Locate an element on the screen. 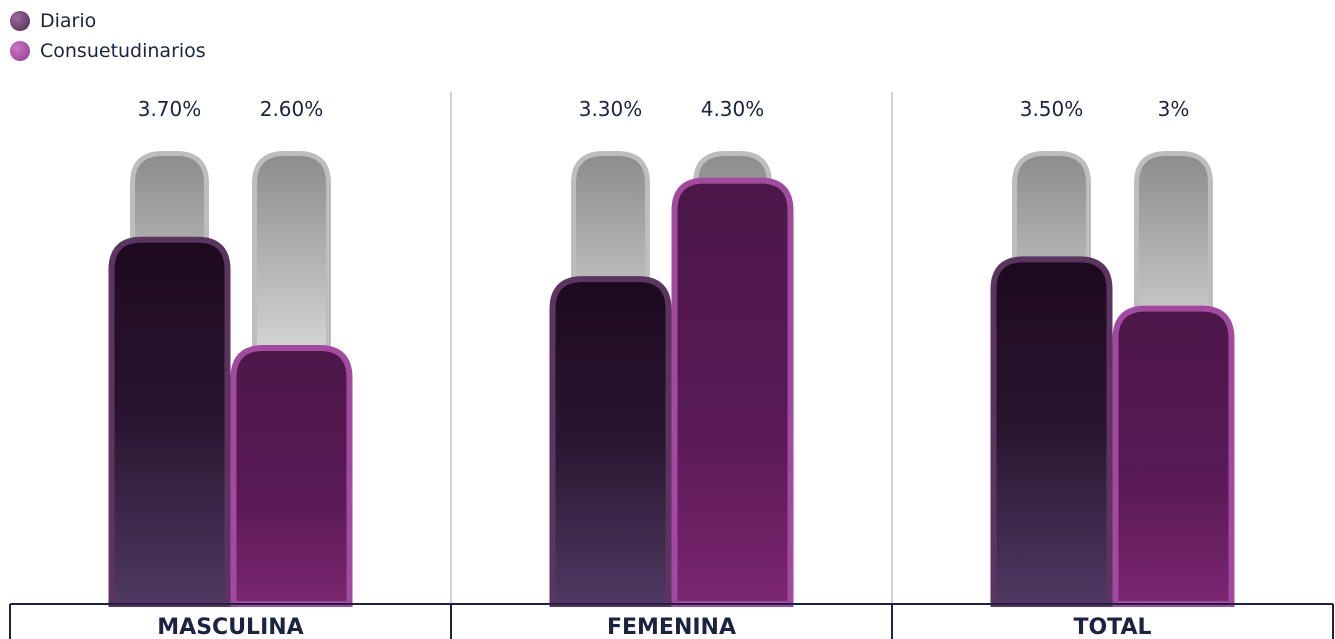 This screenshot has height=639, width=1335. x-tick-label-masculina: MASCULINA is located at coordinates (230, 627).